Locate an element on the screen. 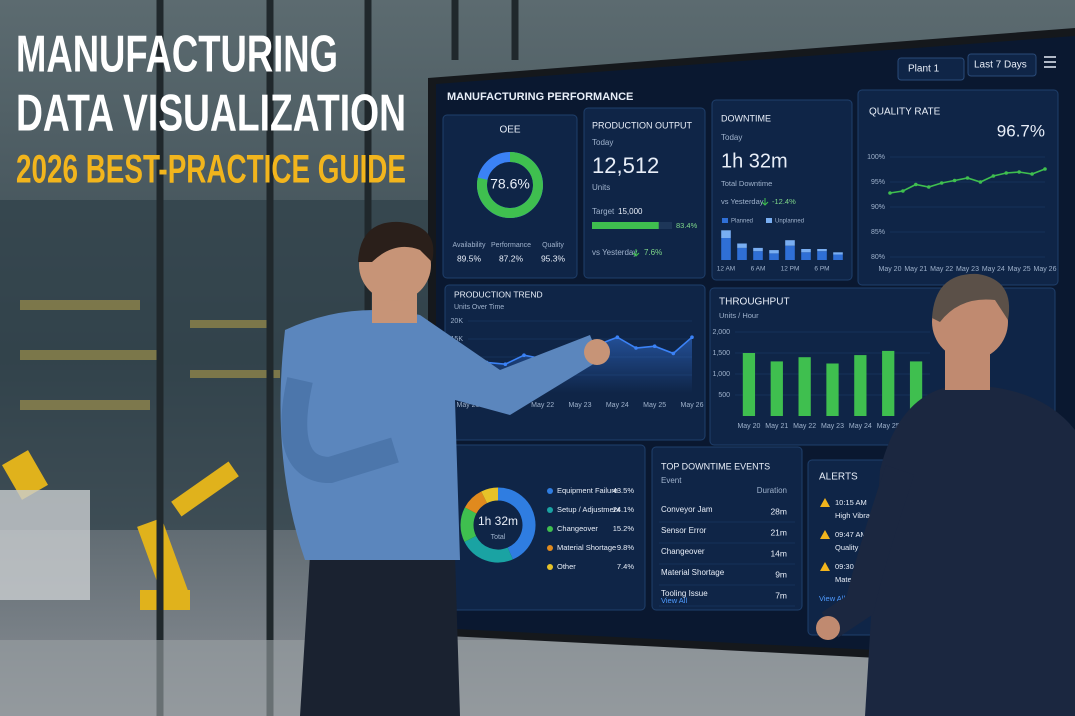  table-cell: 14m is located at coordinates (778, 553).